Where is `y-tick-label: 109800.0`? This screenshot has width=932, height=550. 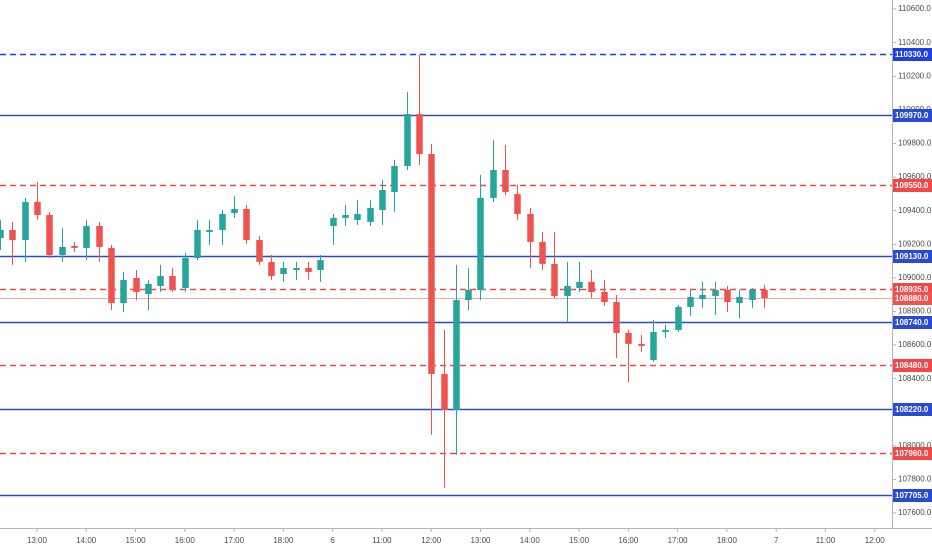
y-tick-label: 109800.0 is located at coordinates (915, 143).